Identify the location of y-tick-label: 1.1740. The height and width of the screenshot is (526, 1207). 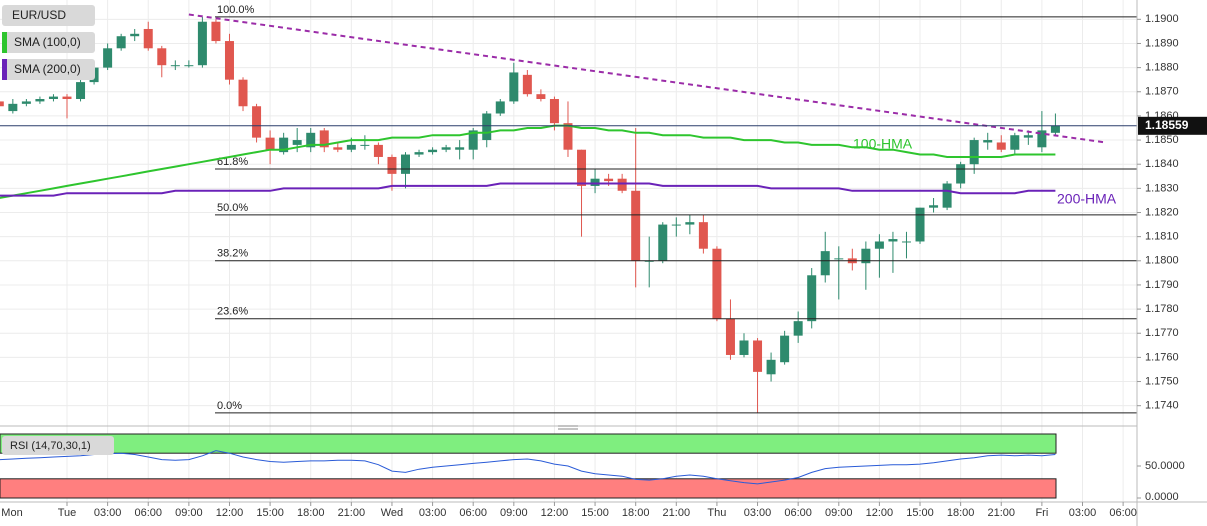
(1162, 406).